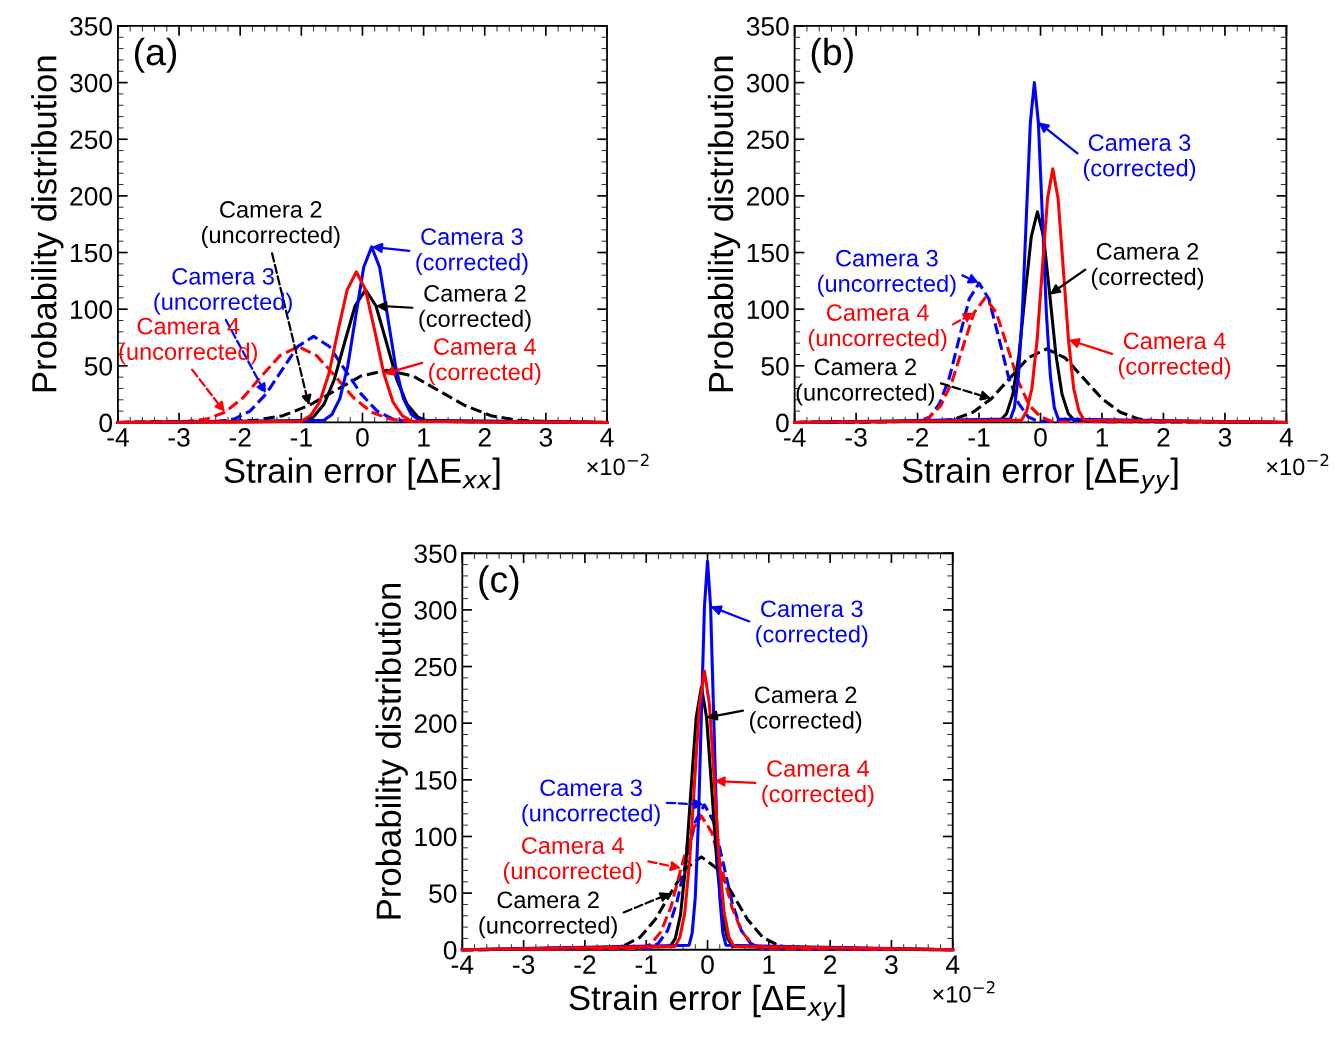 Image resolution: width=1340 pixels, height=1038 pixels. What do you see at coordinates (832, 55) in the screenshot?
I see `annotation: (b)` at bounding box center [832, 55].